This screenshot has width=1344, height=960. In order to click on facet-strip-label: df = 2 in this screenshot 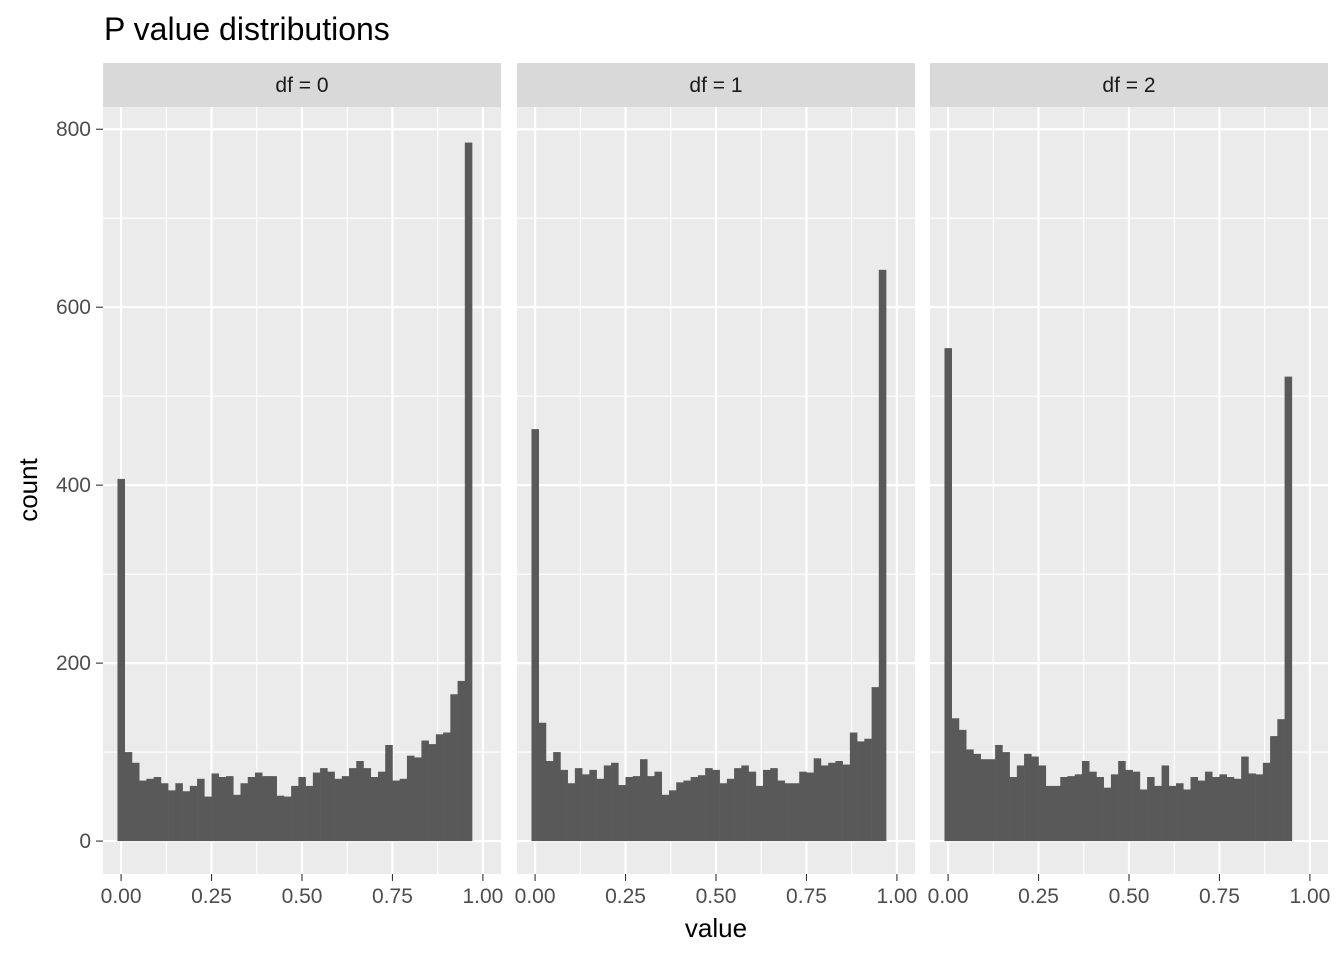, I will do `click(1128, 85)`.